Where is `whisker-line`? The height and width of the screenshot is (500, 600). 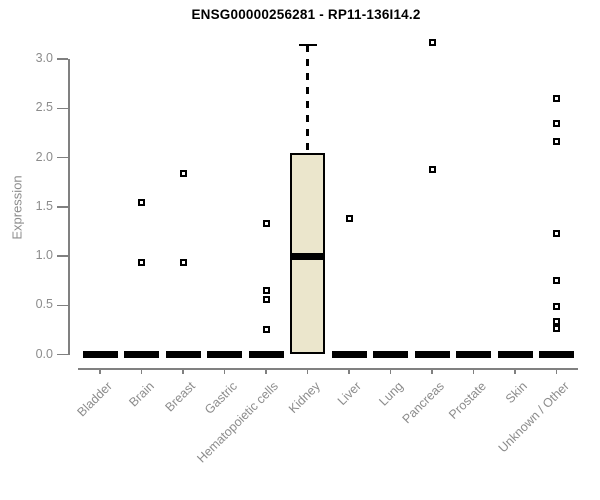 whisker-line is located at coordinates (307, 99).